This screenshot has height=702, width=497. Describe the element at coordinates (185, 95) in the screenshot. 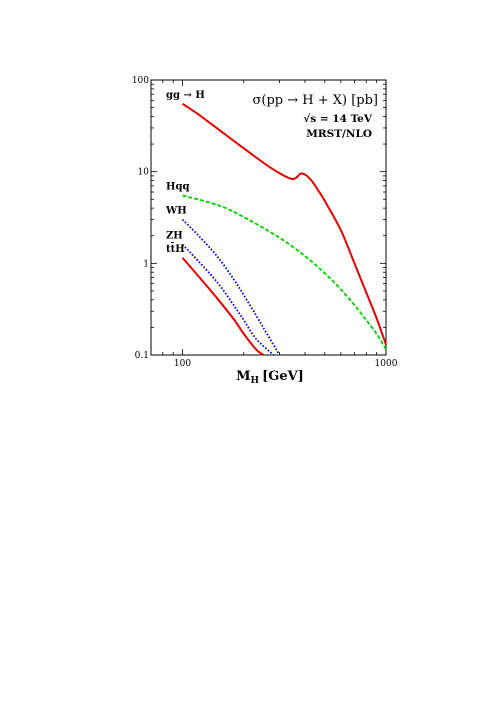

I see `series-label-0: gg → H` at that location.